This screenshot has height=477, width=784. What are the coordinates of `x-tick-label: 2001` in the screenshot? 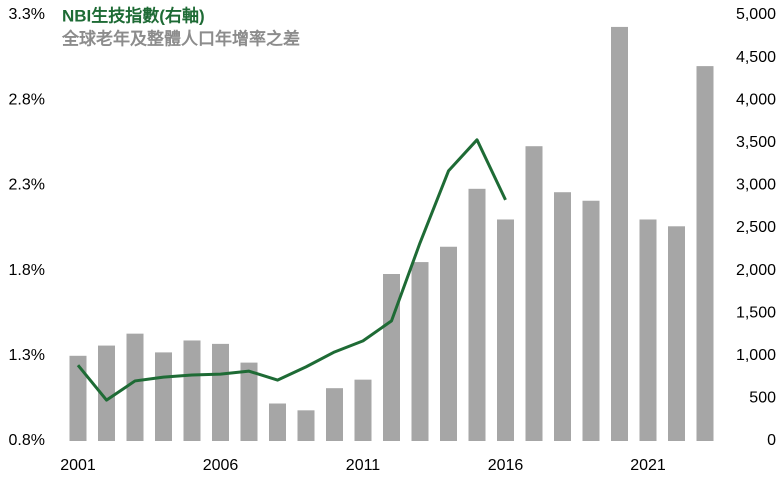 It's located at (78, 465).